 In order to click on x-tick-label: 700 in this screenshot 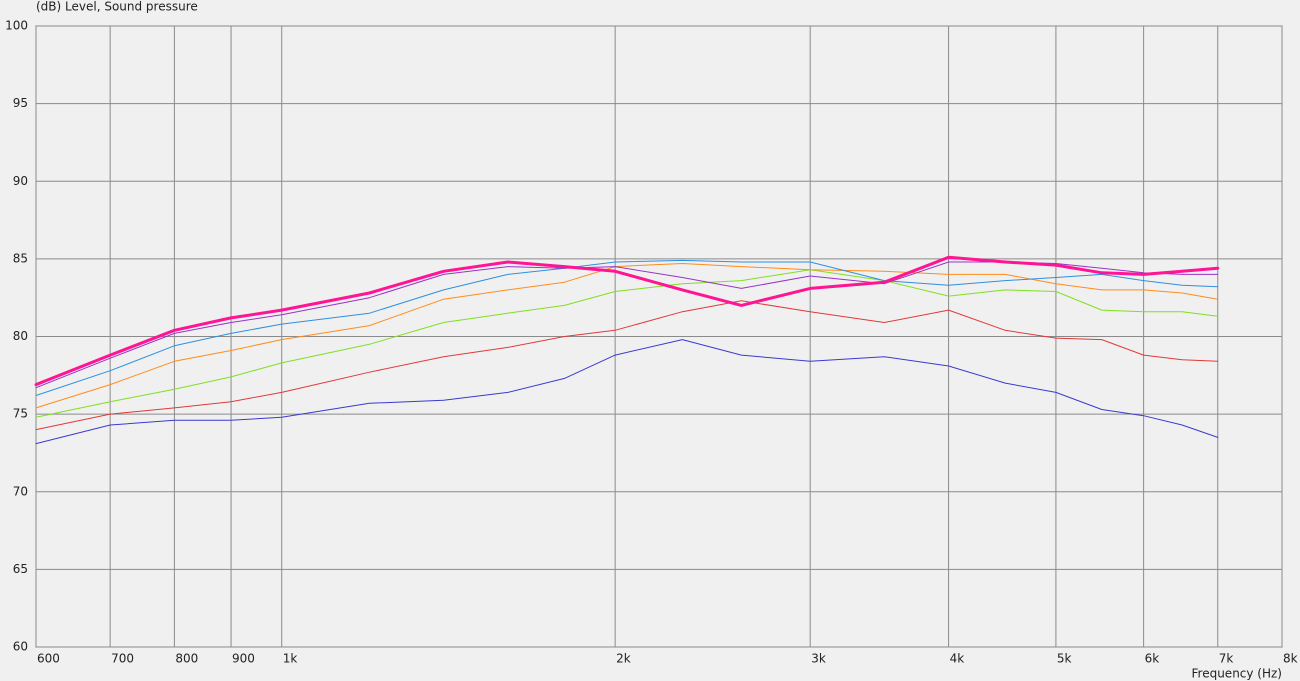, I will do `click(122, 659)`.